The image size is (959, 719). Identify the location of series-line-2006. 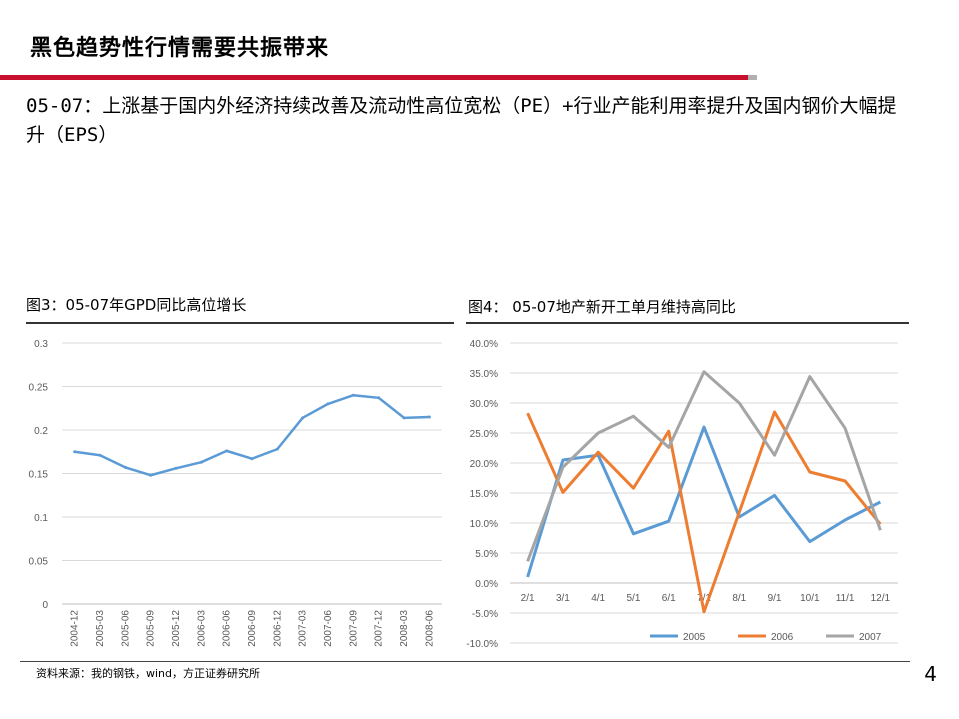
(704, 512).